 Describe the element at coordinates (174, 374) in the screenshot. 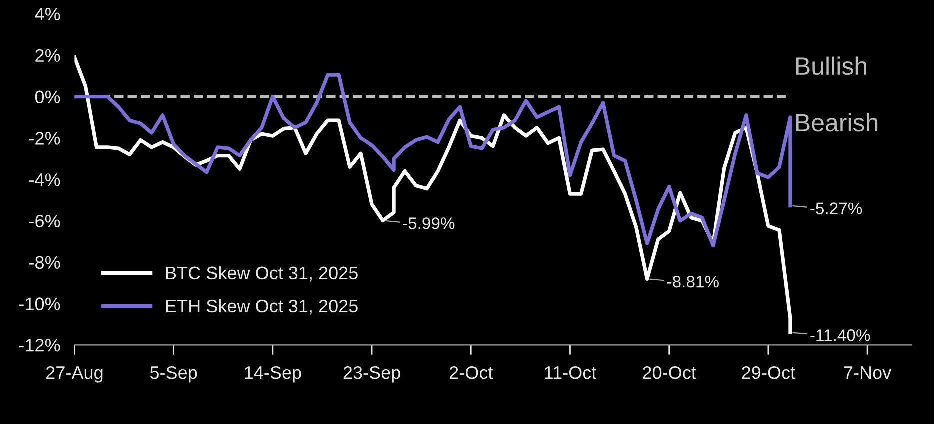

I see `x-tick-label: 5-Sep` at that location.